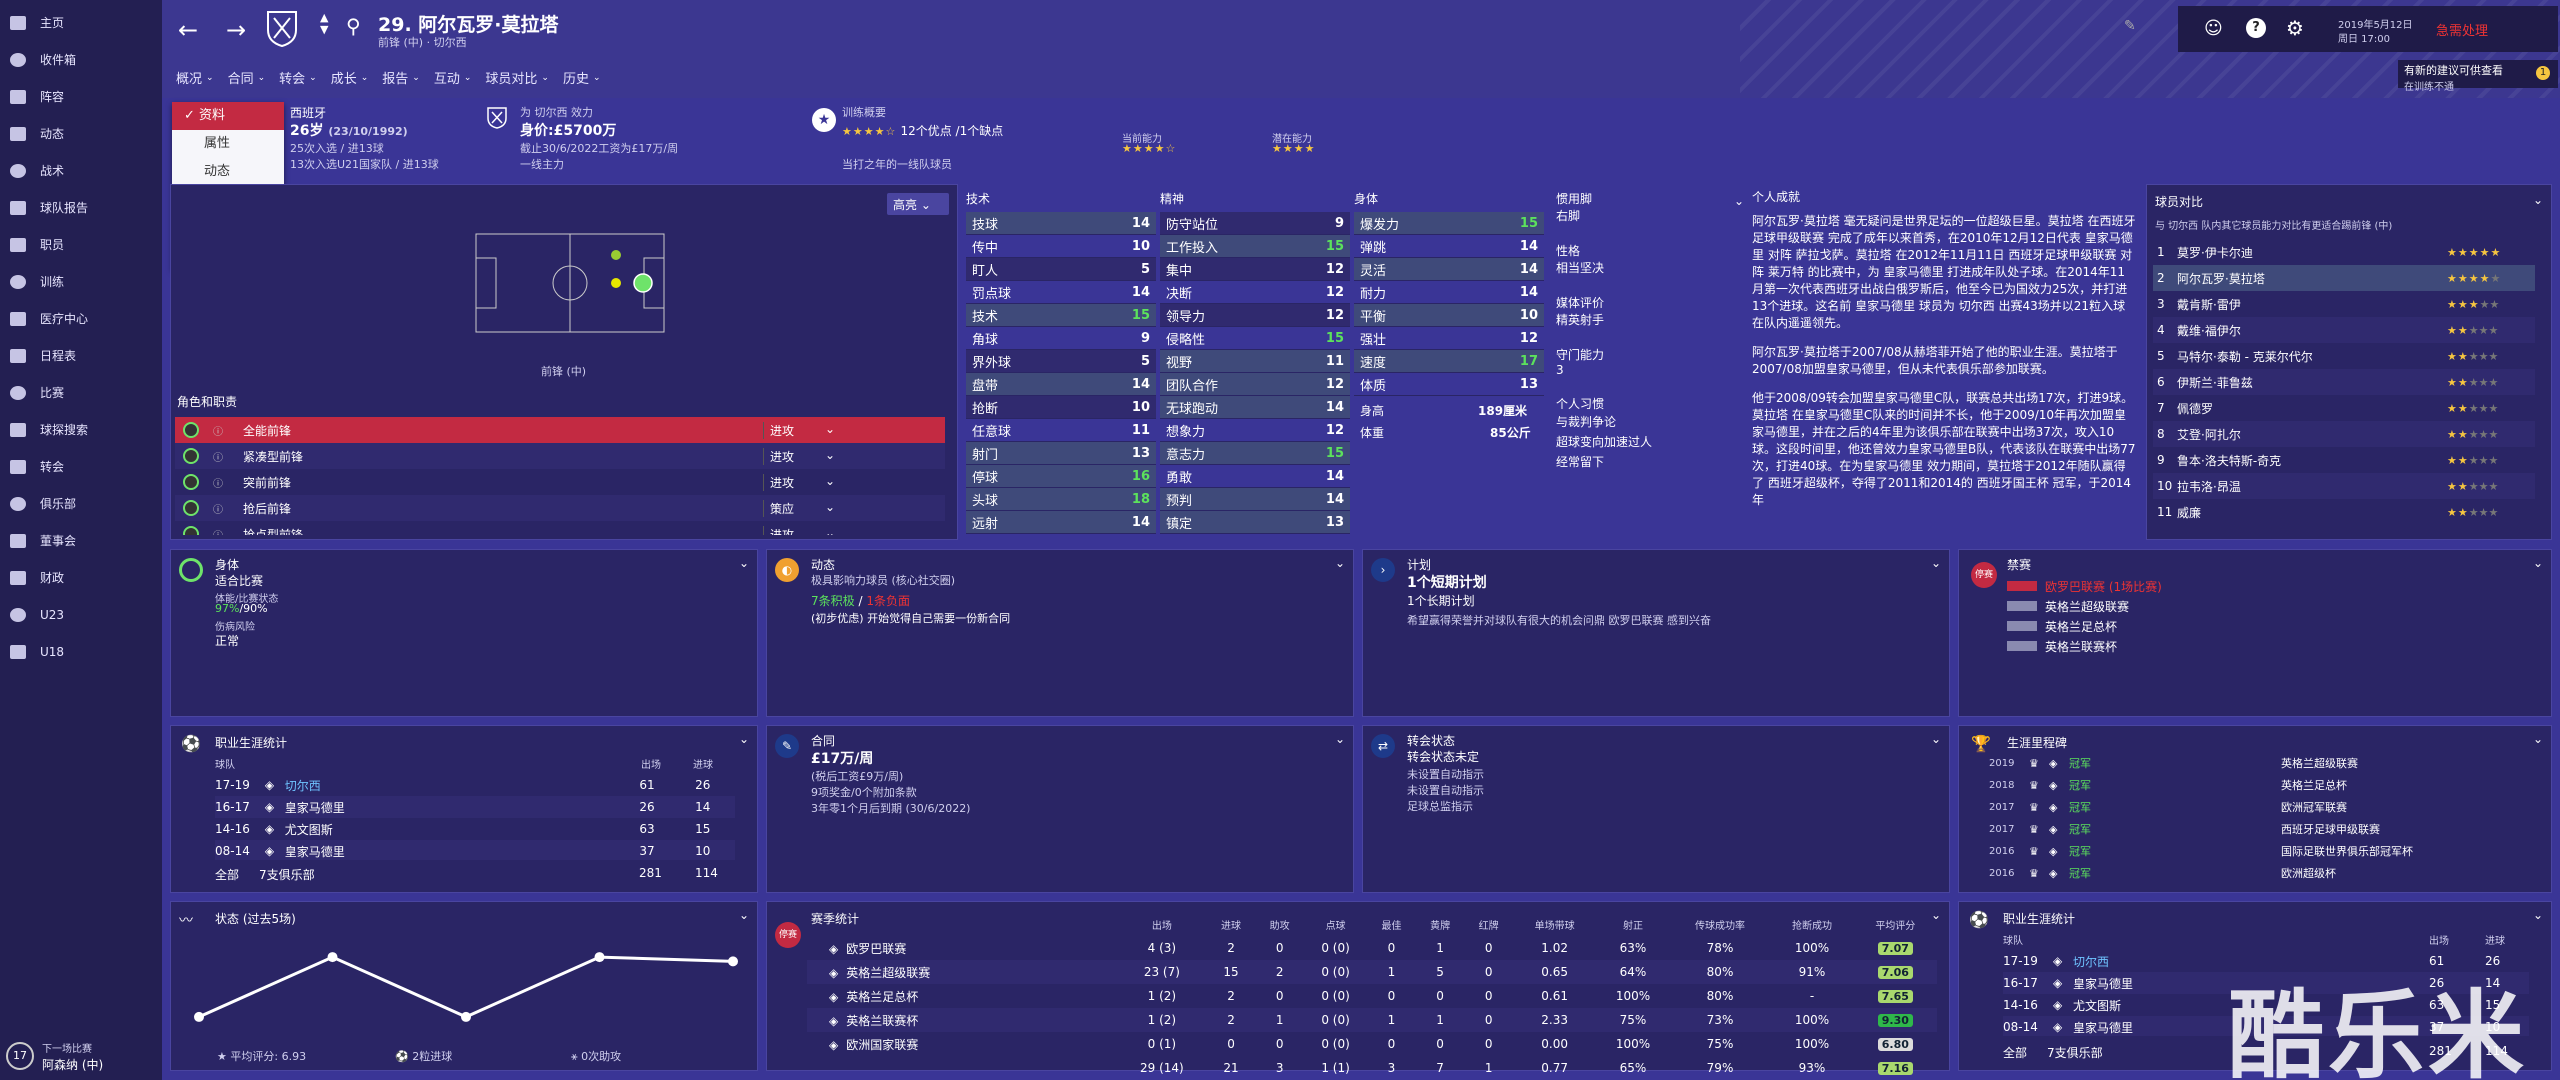 Image resolution: width=2560 pixels, height=1080 pixels. Describe the element at coordinates (2259, 763) in the screenshot. I see `honour-row: 2019 ♛ ◈ 冠军 英格兰超级联赛` at that location.